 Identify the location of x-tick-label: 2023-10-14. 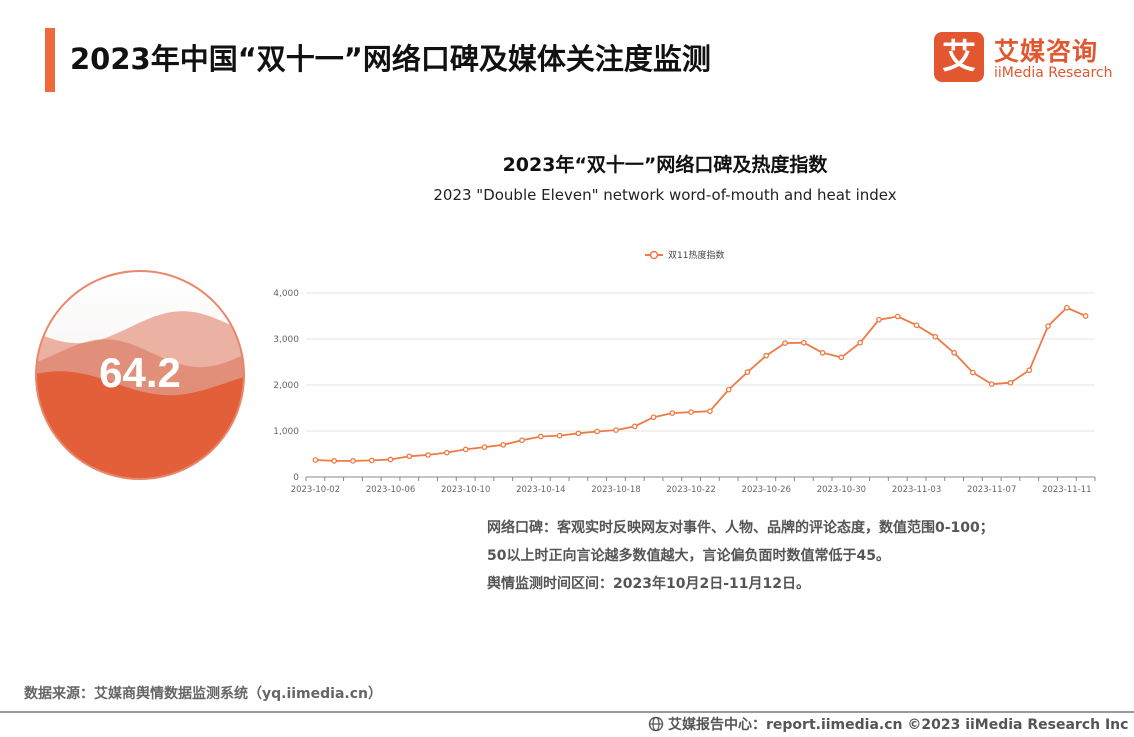
(540, 490).